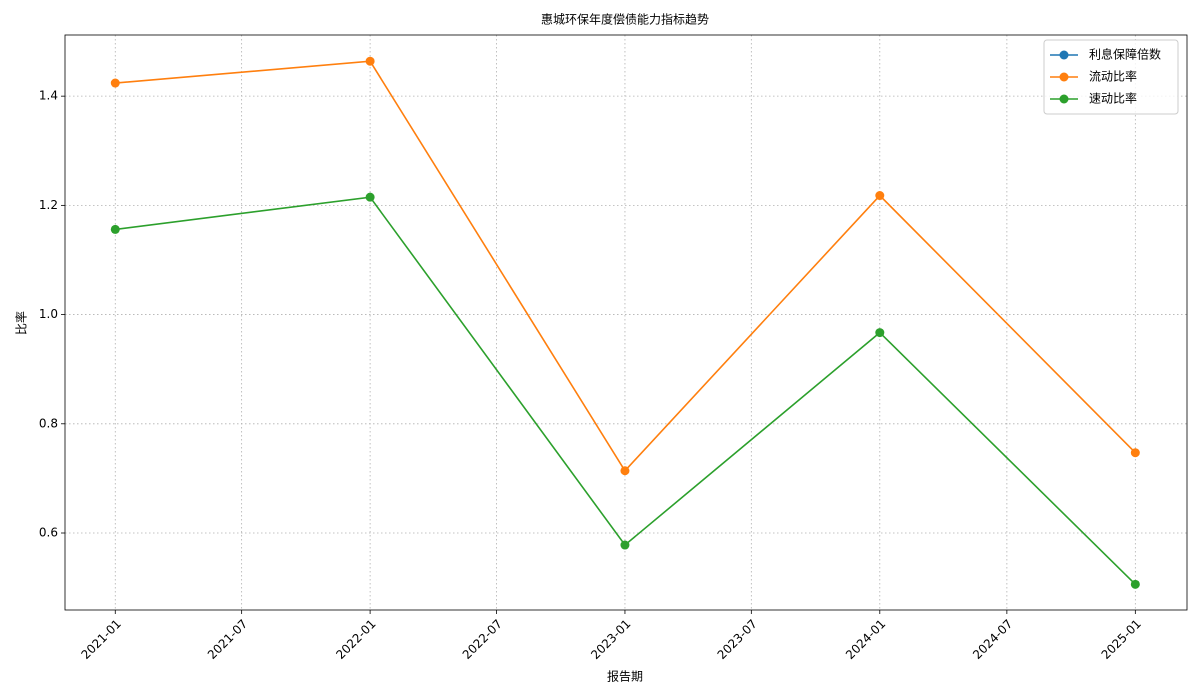 This screenshot has height=700, width=1200. What do you see at coordinates (48, 205) in the screenshot?
I see `y-tick-label: 1.2` at bounding box center [48, 205].